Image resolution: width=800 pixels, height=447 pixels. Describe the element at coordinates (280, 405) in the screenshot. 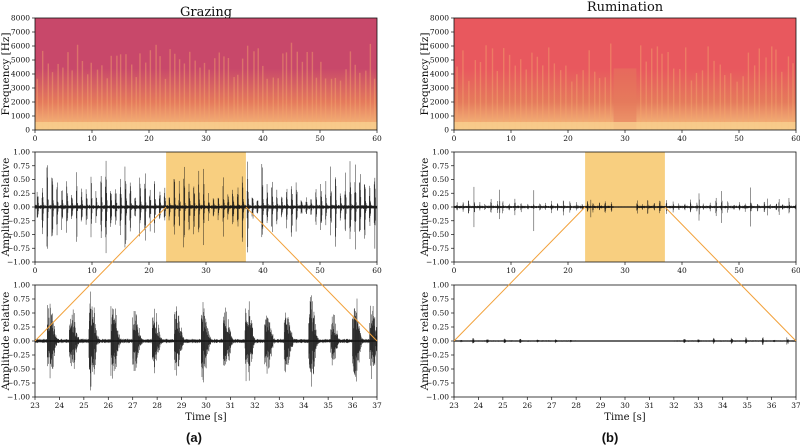

I see `x-tick-label: 33` at that location.